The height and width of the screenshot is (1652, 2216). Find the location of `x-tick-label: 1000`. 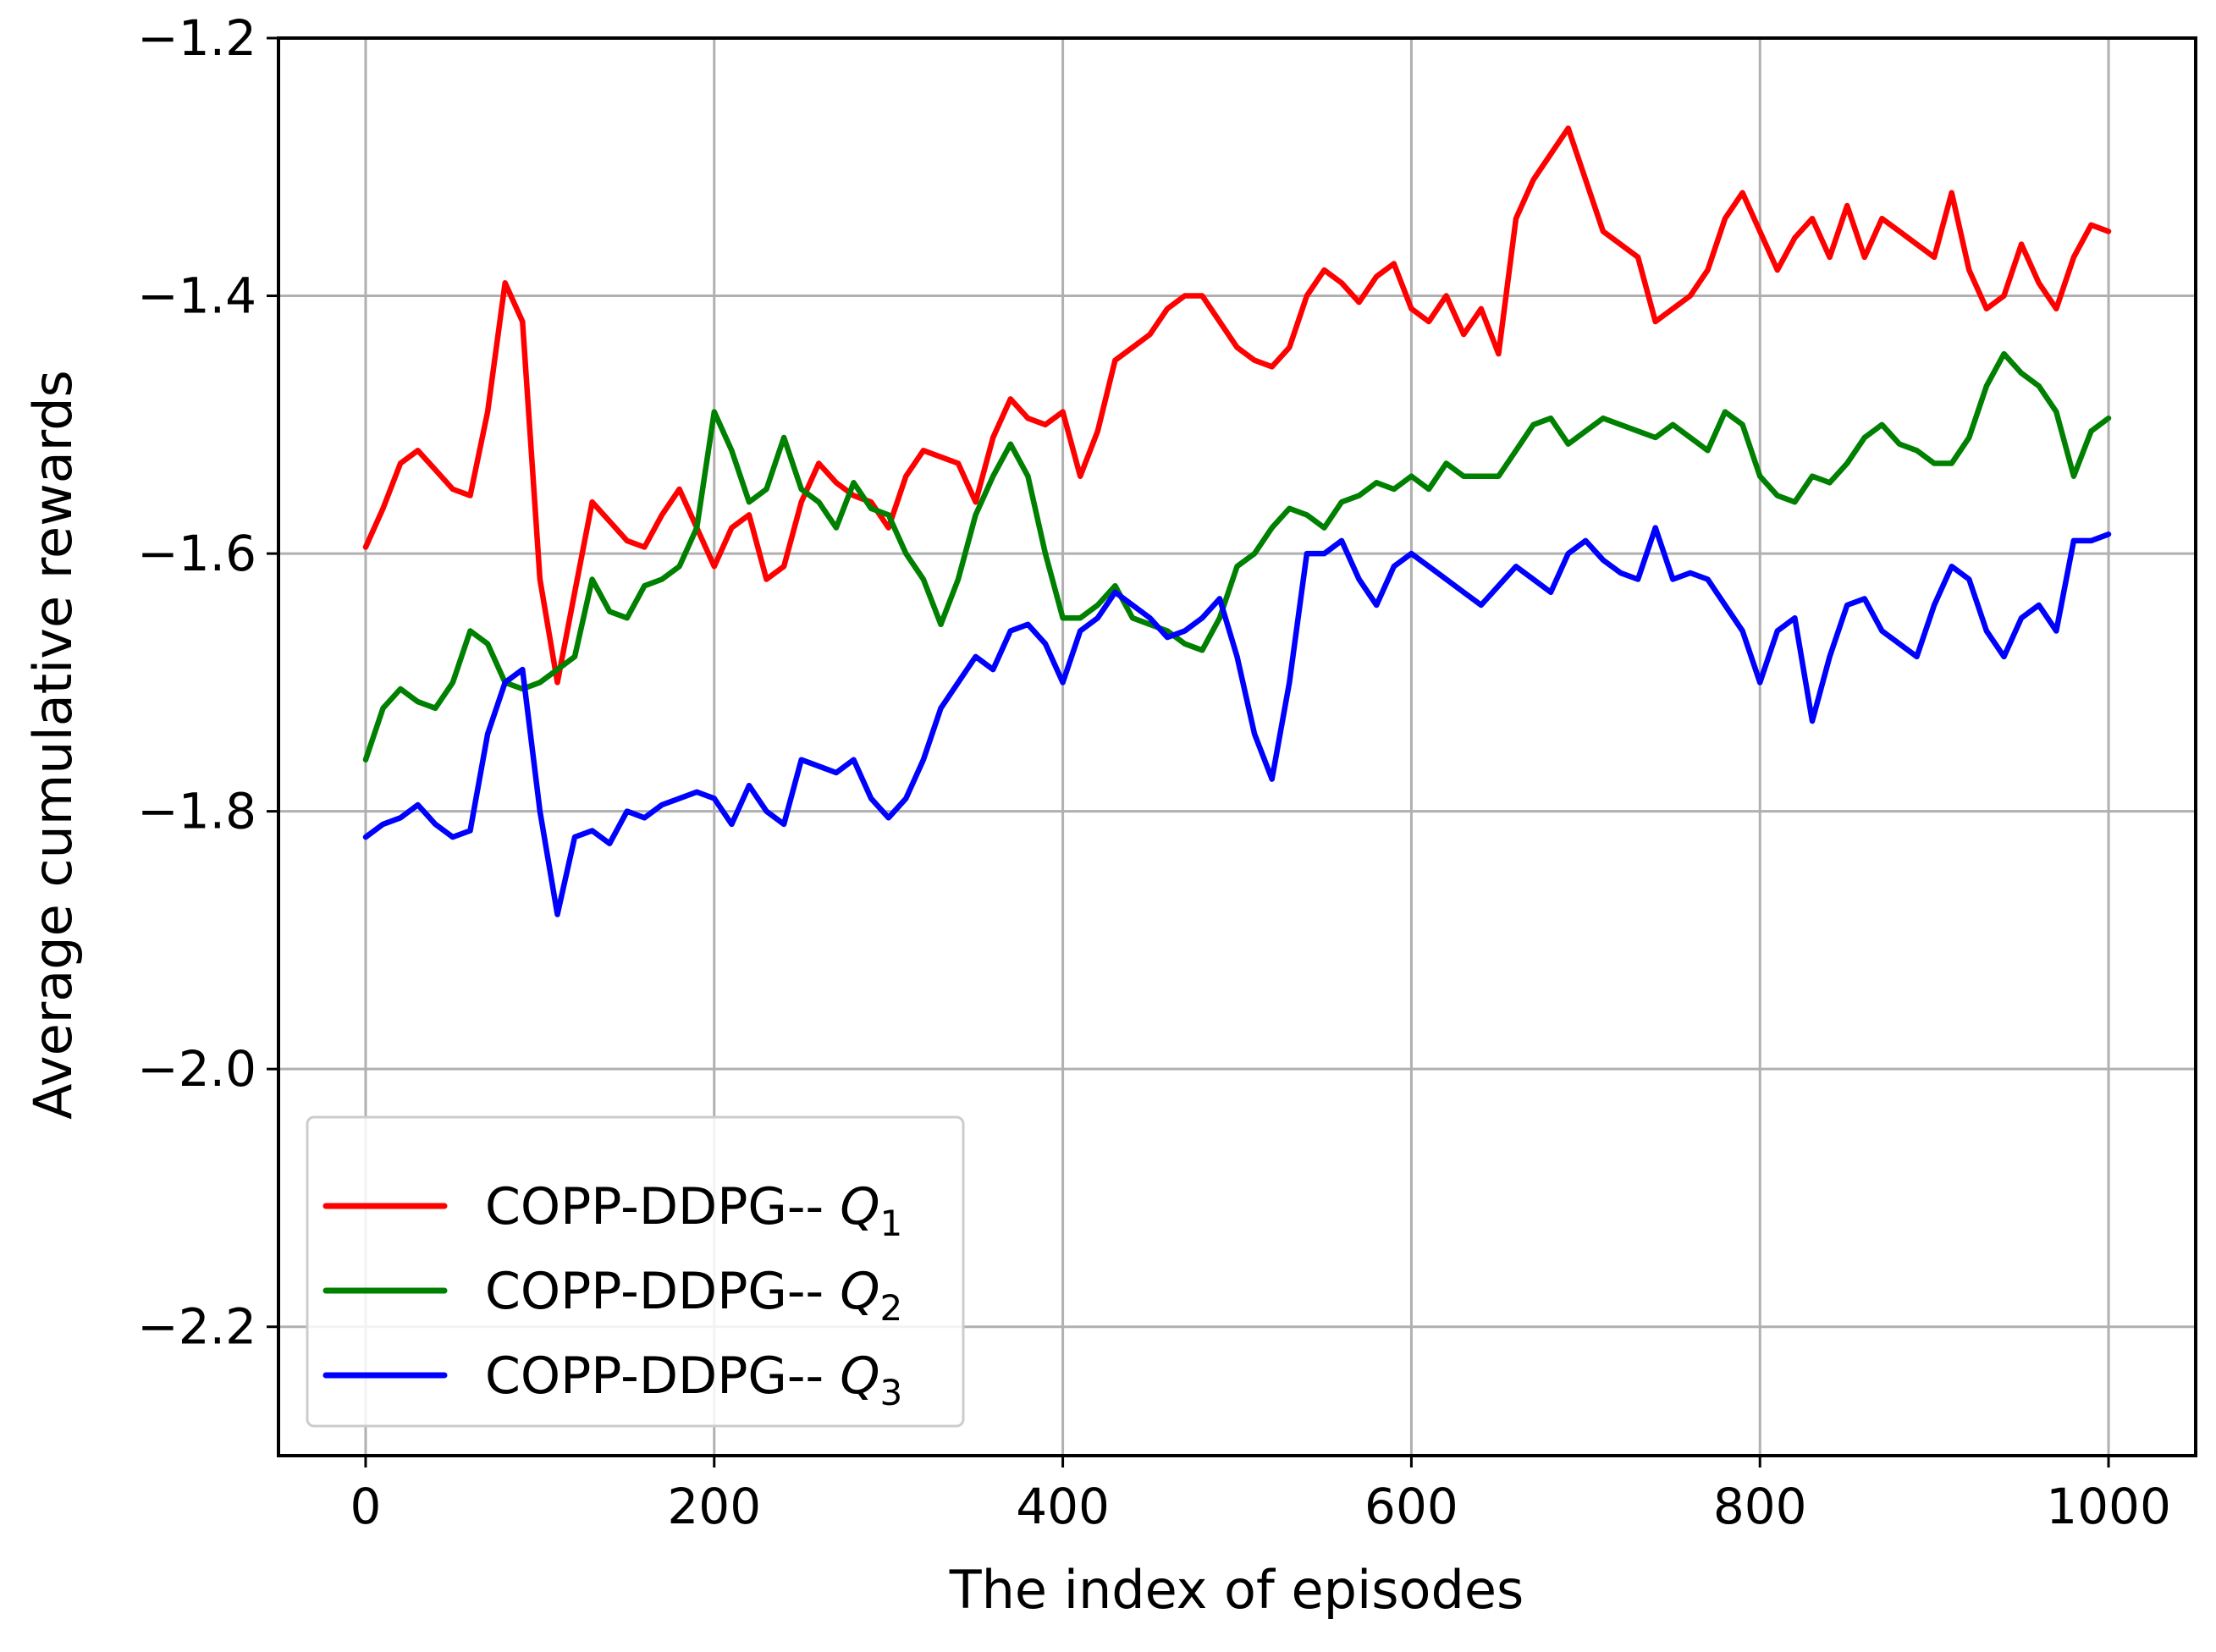

x-tick-label: 1000 is located at coordinates (2108, 1506).